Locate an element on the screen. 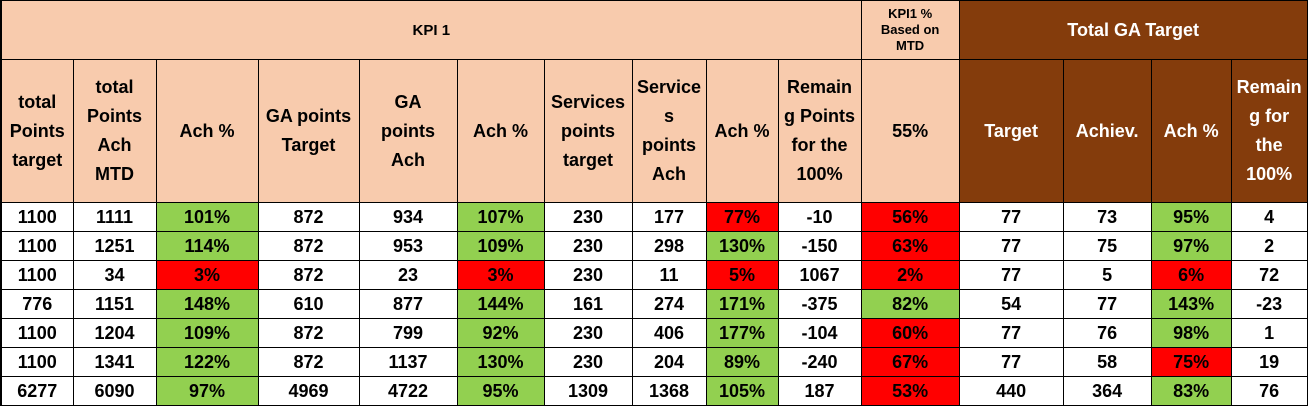 The height and width of the screenshot is (410, 1308). table-cell: 4722 is located at coordinates (408, 391).